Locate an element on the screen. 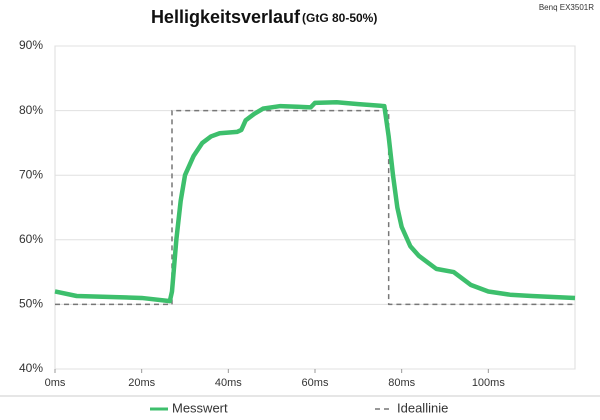 The image size is (600, 420). y-tick-label: 60% is located at coordinates (31, 239).